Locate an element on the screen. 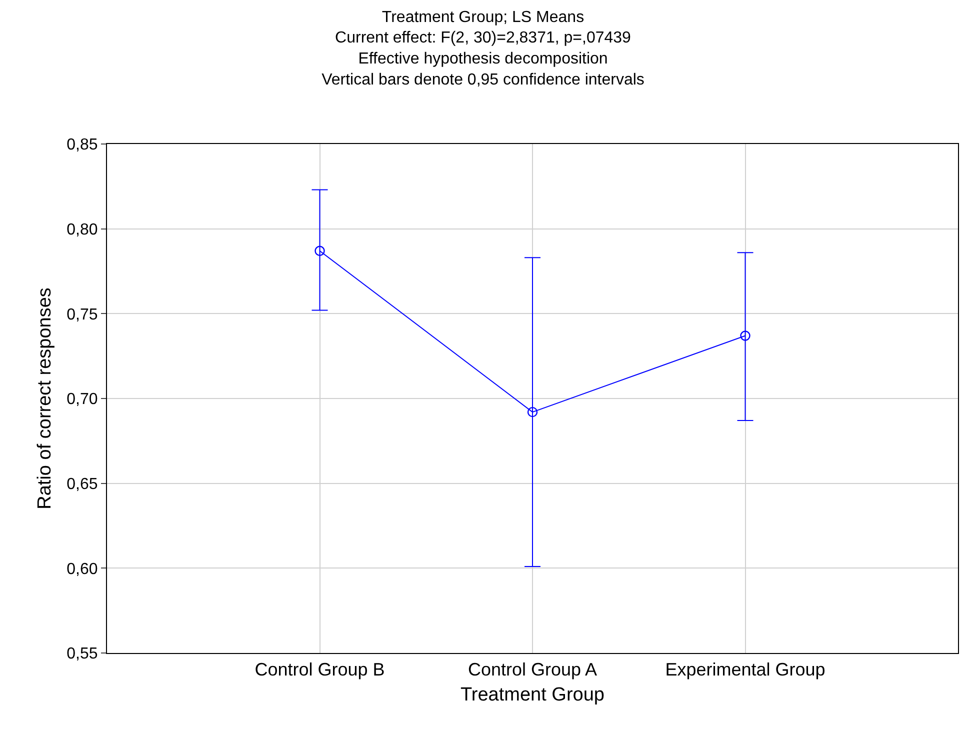 Image resolution: width=966 pixels, height=729 pixels. y-tick-label: 0,75 is located at coordinates (82, 315).